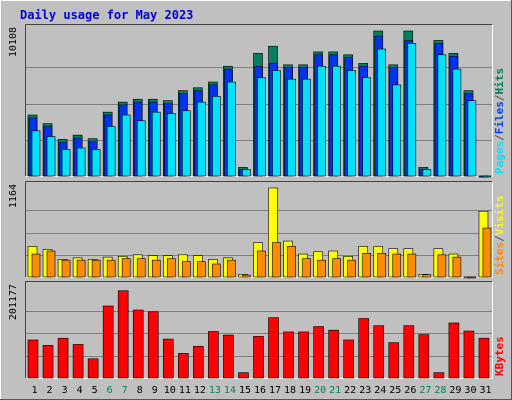  Describe the element at coordinates (140, 390) in the screenshot. I see `x-tick-label-day-8: 8` at that location.